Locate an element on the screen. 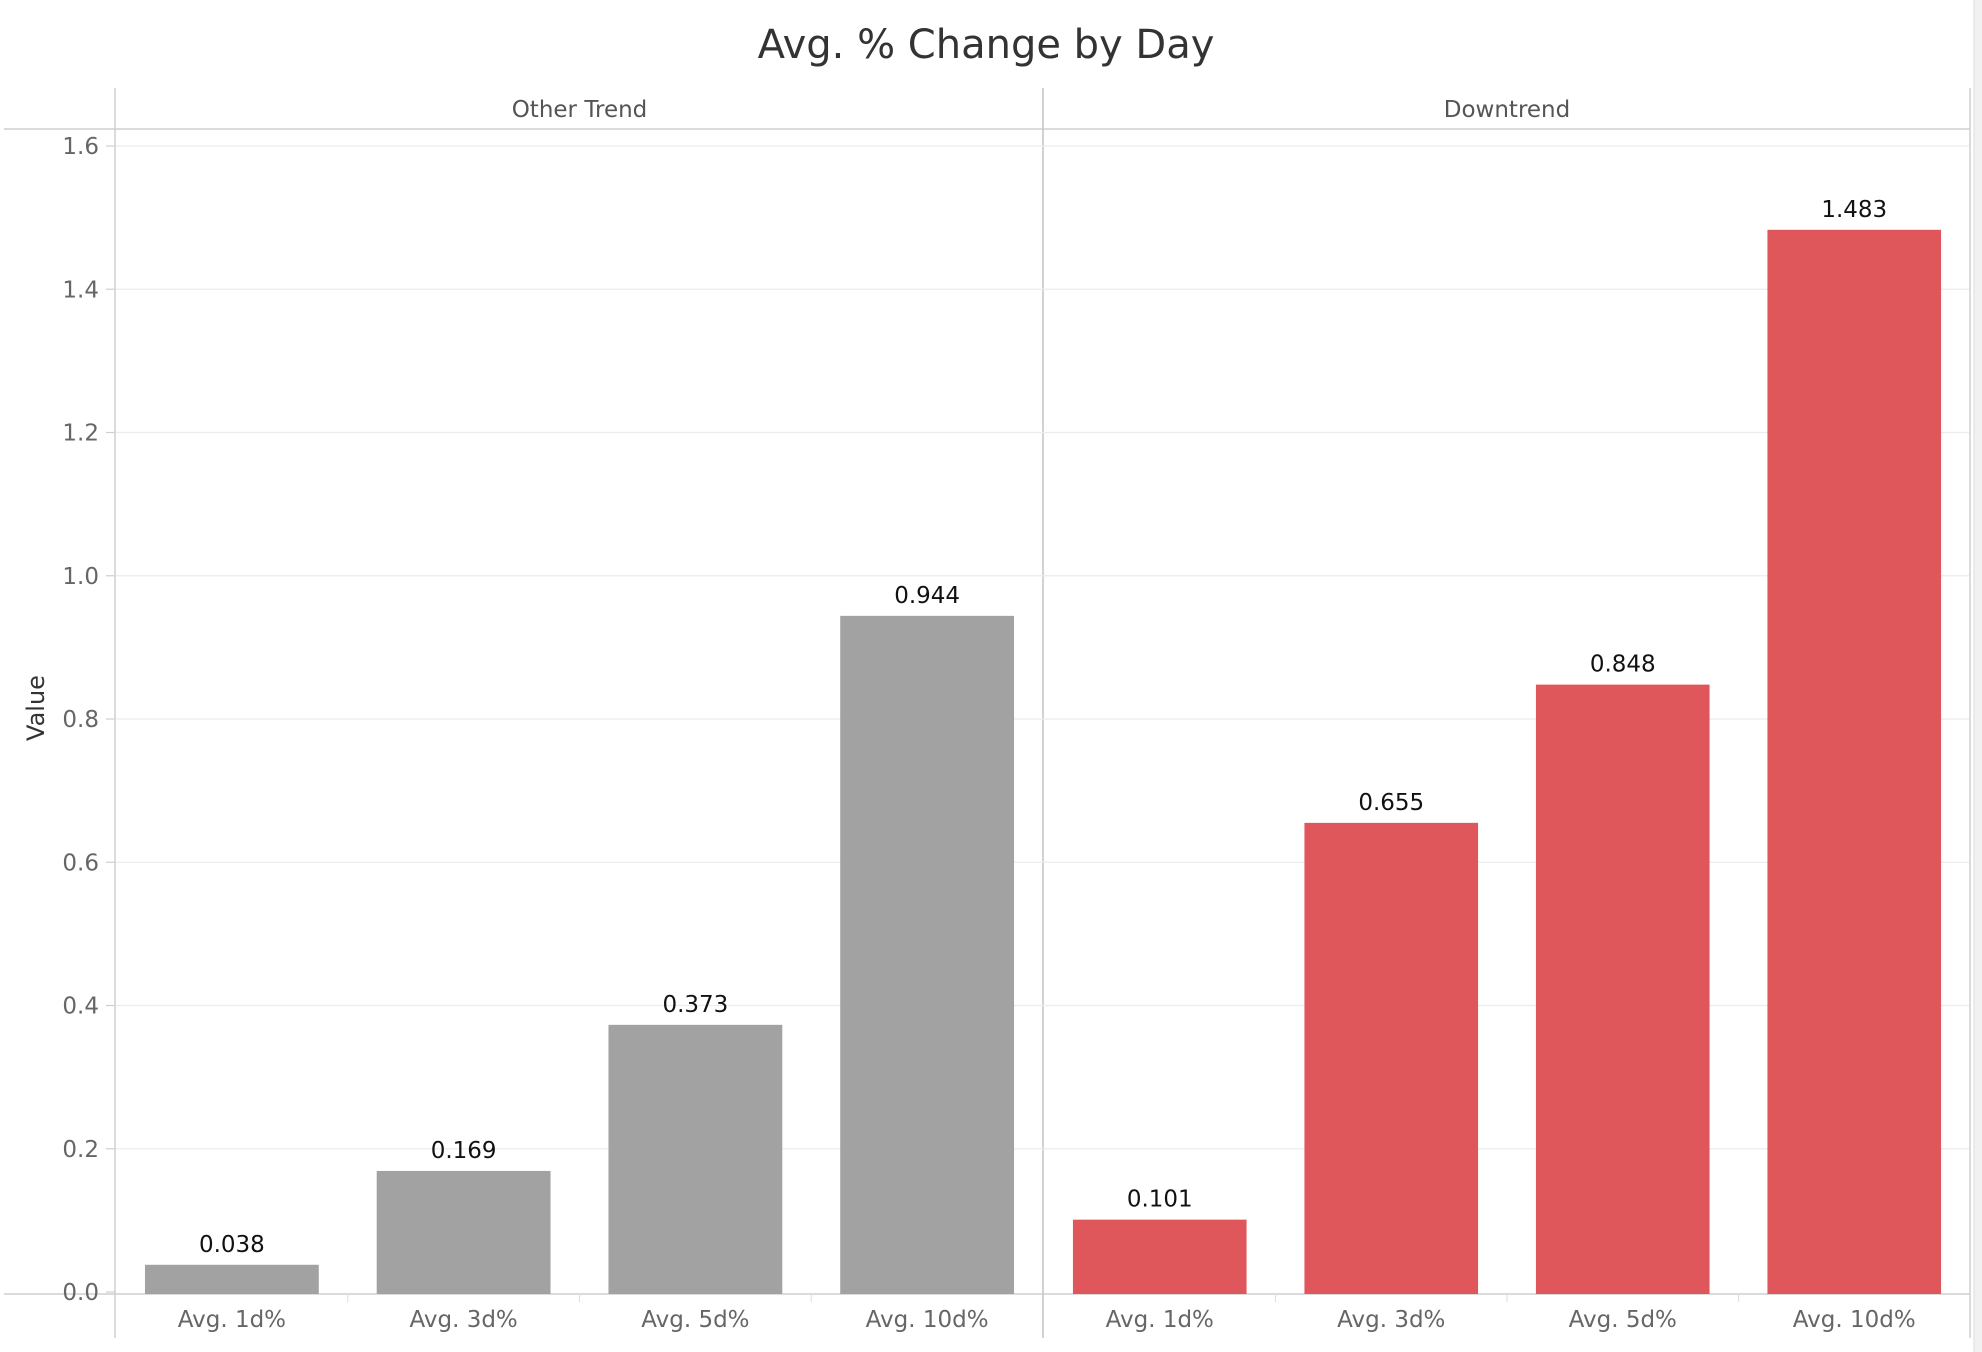 Image resolution: width=1982 pixels, height=1352 pixels. panel-header-label: Other Trend is located at coordinates (580, 110).